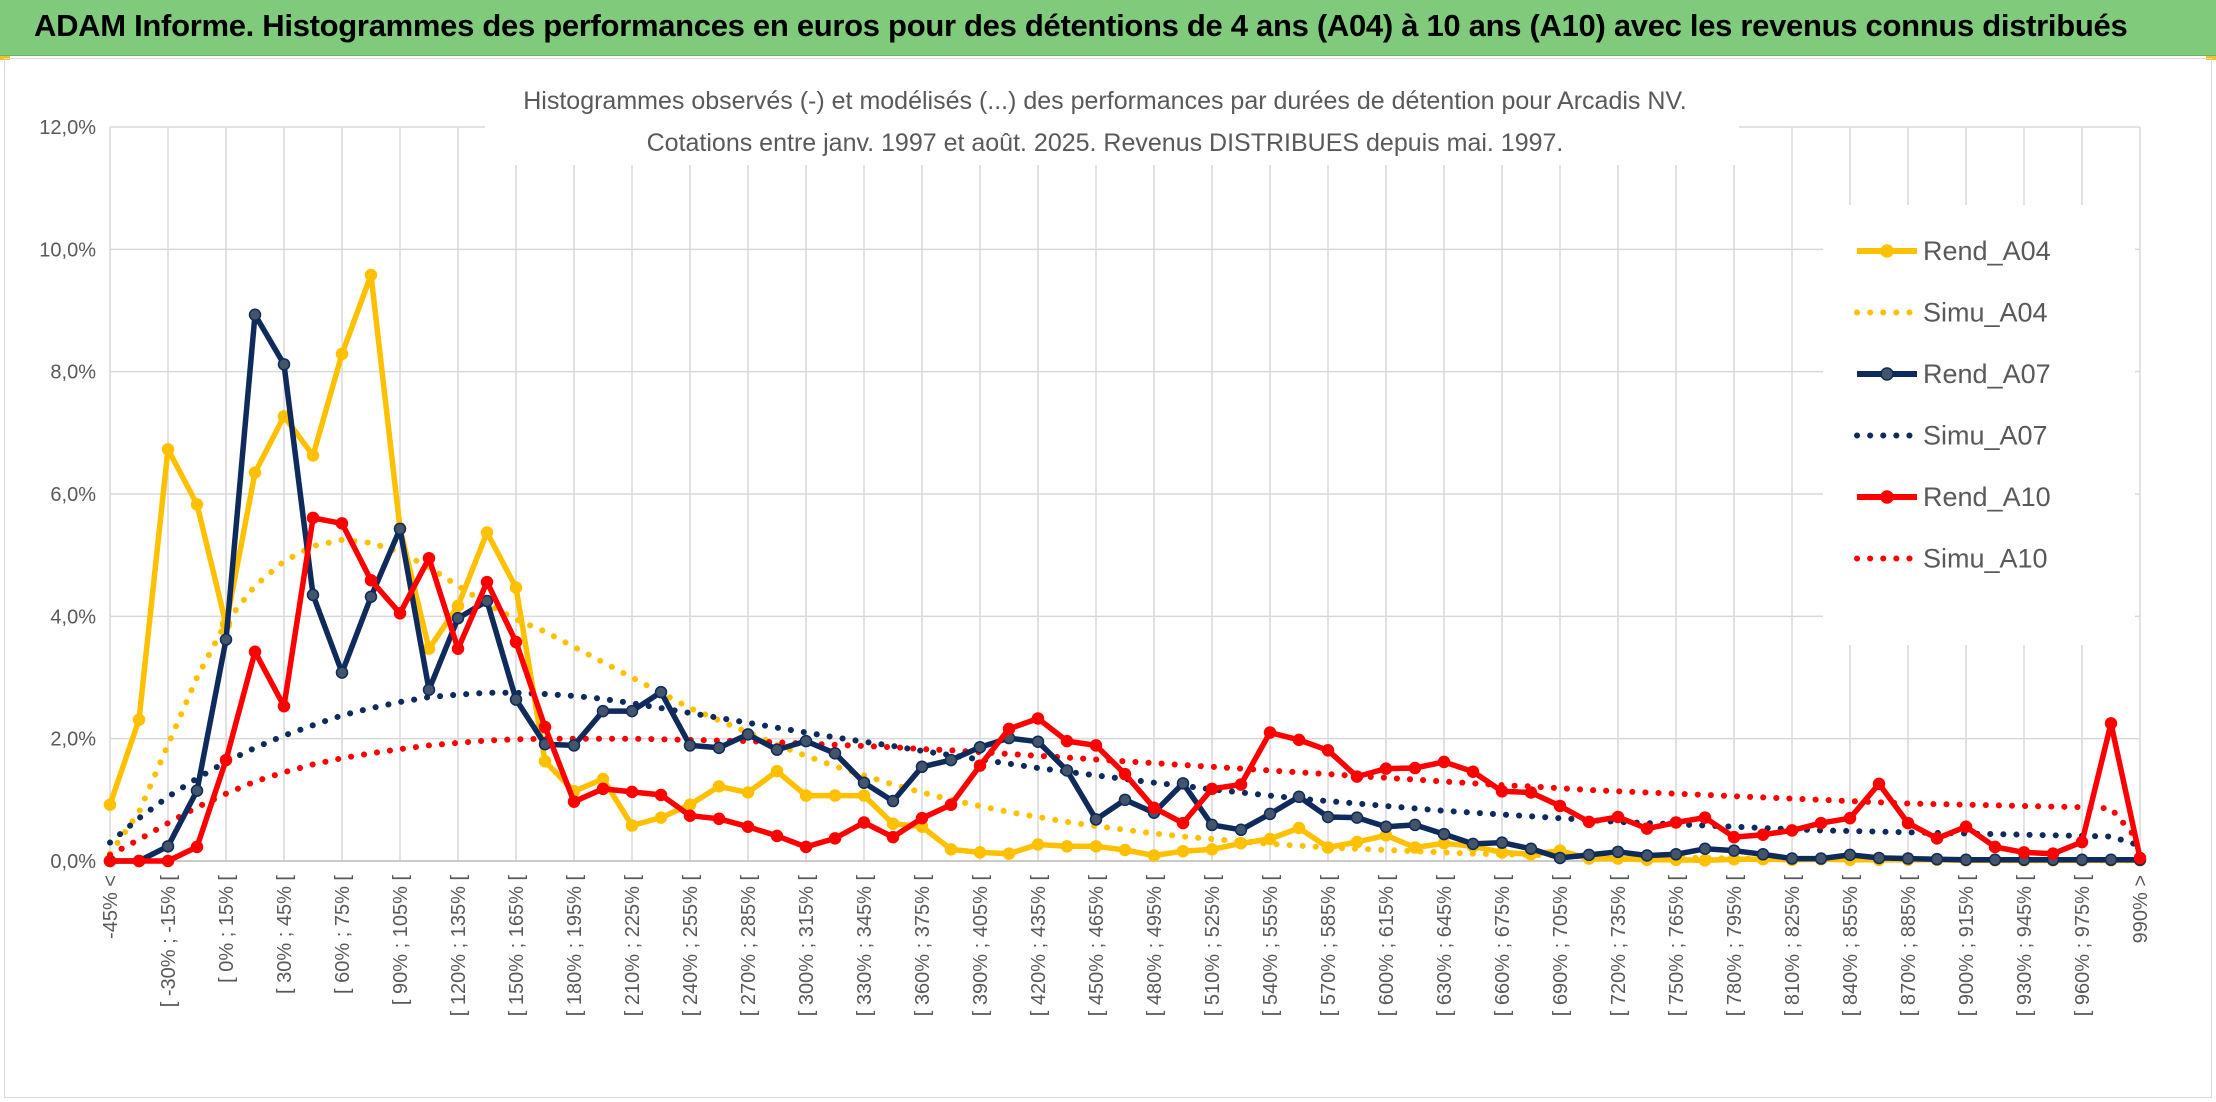 This screenshot has width=2216, height=1102. Describe the element at coordinates (1271, 946) in the screenshot. I see `x-tick-label: [ 540% ; 555% [` at that location.